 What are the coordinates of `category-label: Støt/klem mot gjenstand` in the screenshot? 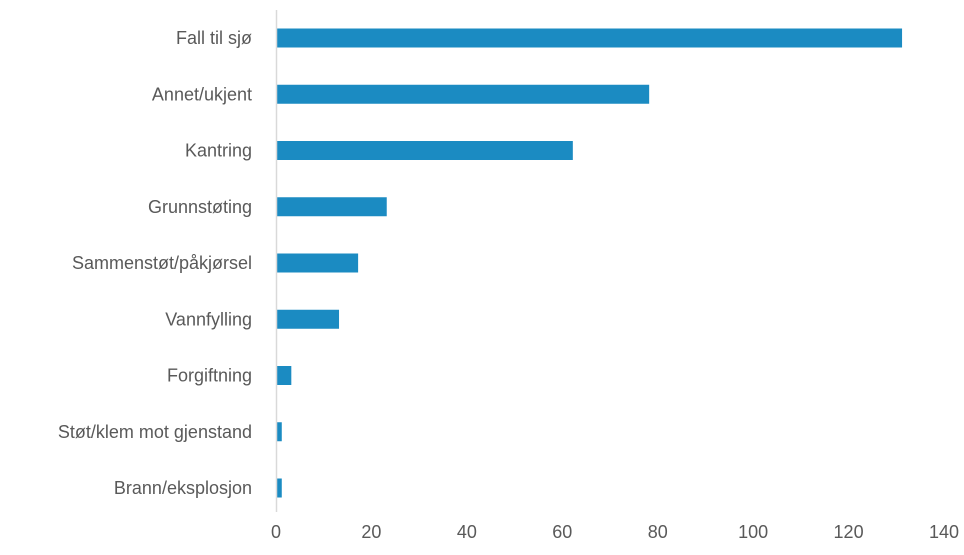 It's located at (155, 432).